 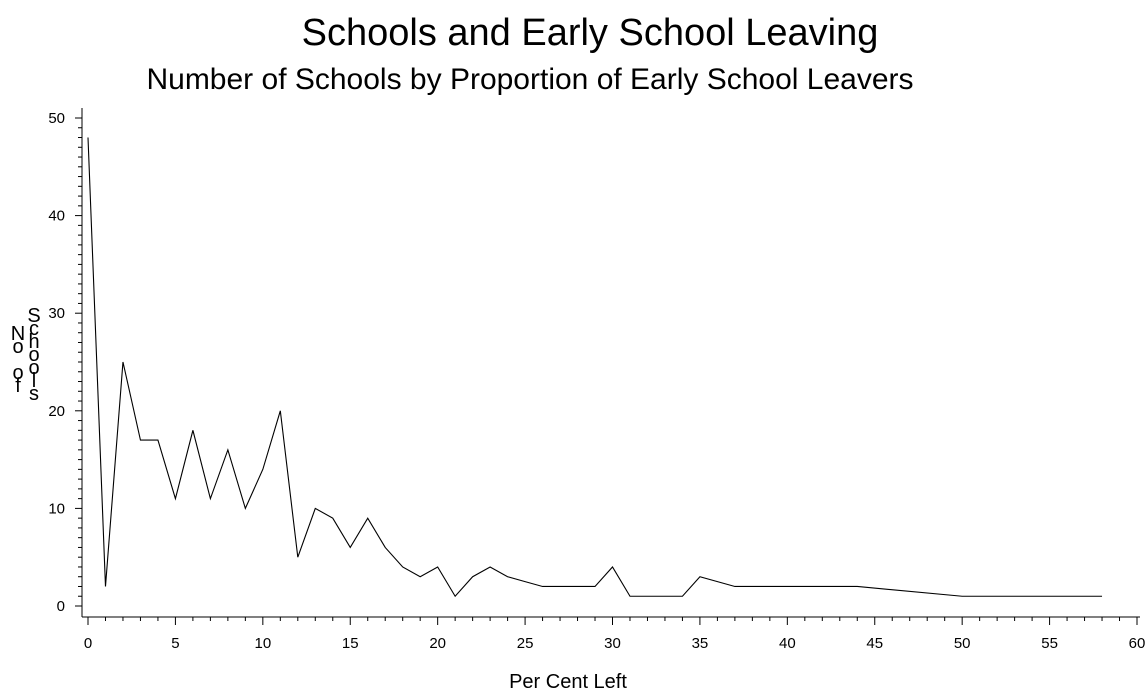 What do you see at coordinates (56, 313) in the screenshot?
I see `y-tick-label: 30` at bounding box center [56, 313].